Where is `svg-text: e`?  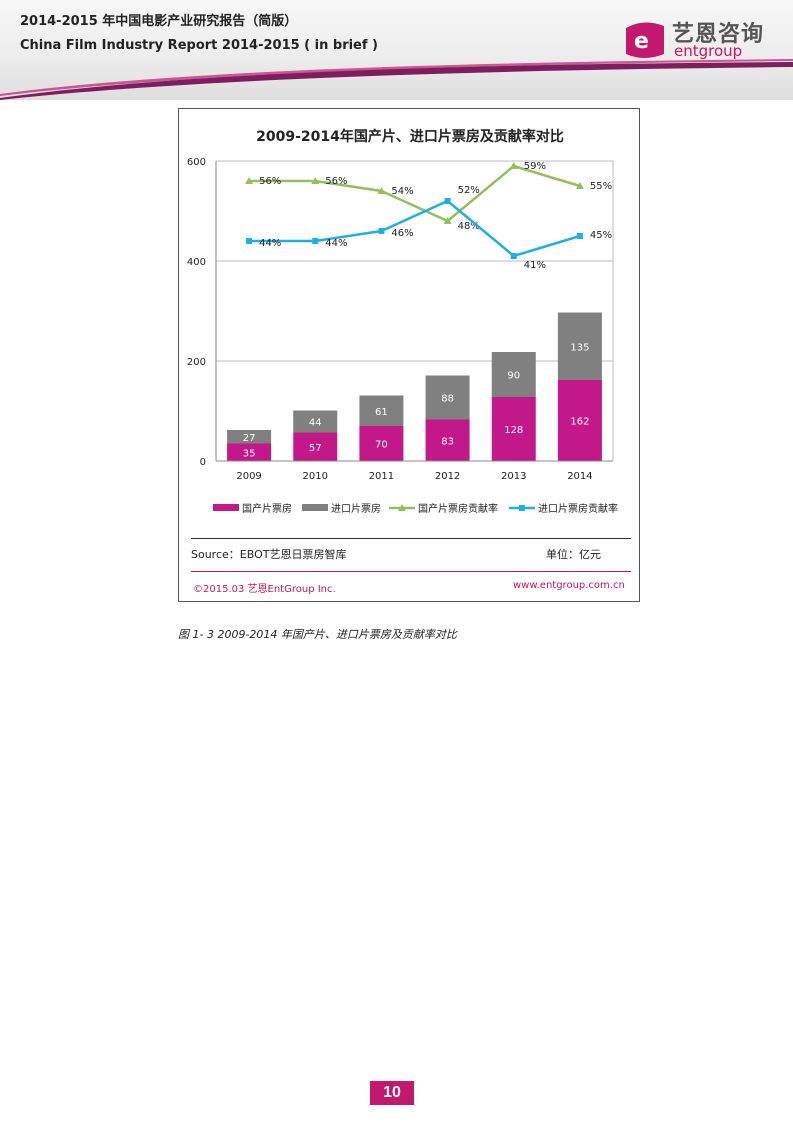 svg-text: e is located at coordinates (641, 41).